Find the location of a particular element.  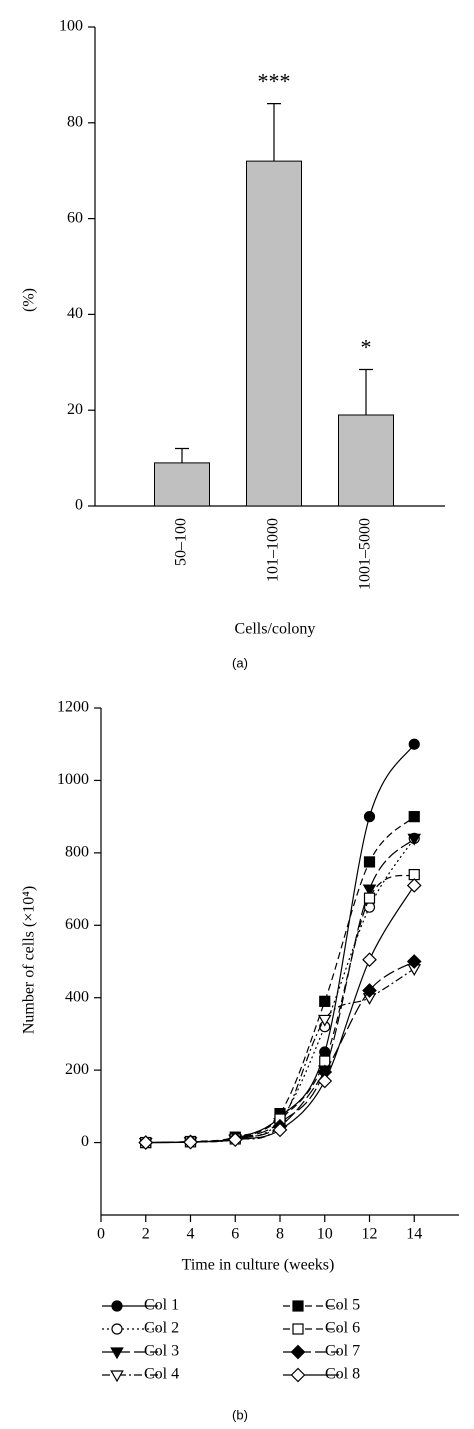

y-tick-label: 80 is located at coordinates (75, 121).